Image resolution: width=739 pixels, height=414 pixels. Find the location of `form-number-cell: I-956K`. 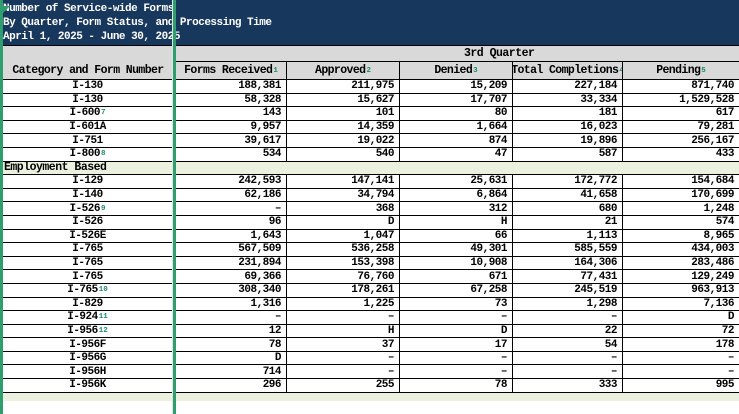

form-number-cell: I-956K is located at coordinates (88, 385).